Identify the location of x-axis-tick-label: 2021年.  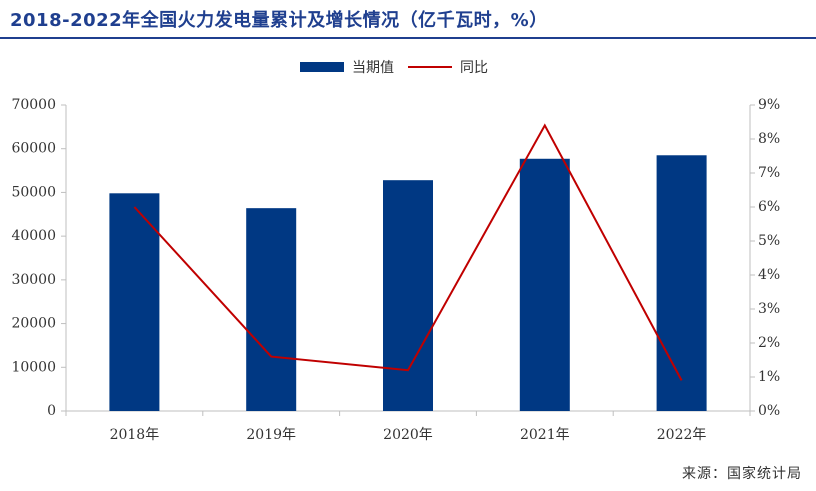
(545, 435).